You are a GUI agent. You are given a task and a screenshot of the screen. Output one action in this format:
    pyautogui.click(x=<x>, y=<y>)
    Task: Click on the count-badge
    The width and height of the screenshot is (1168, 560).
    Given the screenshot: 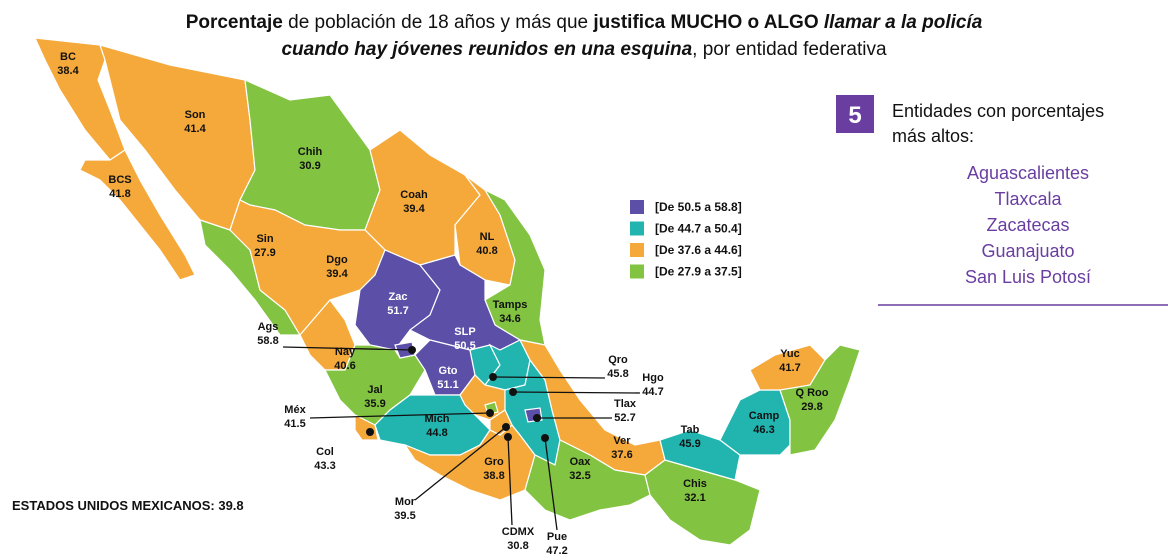 What is the action you would take?
    pyautogui.click(x=855, y=114)
    